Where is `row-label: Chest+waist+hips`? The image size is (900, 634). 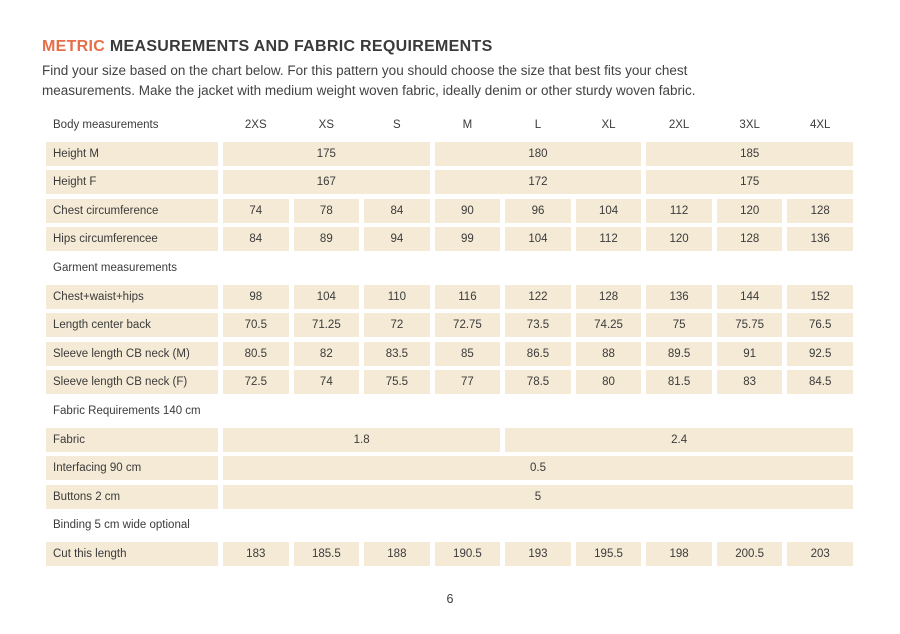
row-label: Chest+waist+hips is located at coordinates (132, 296).